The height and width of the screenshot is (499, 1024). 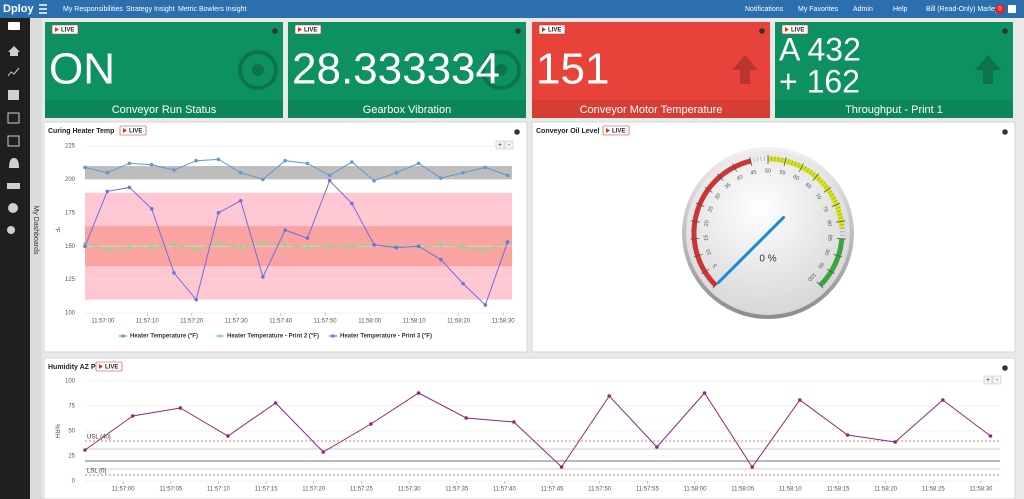 What do you see at coordinates (962, 9) in the screenshot?
I see `nav-link: Bill (Read-Only) Marley` at bounding box center [962, 9].